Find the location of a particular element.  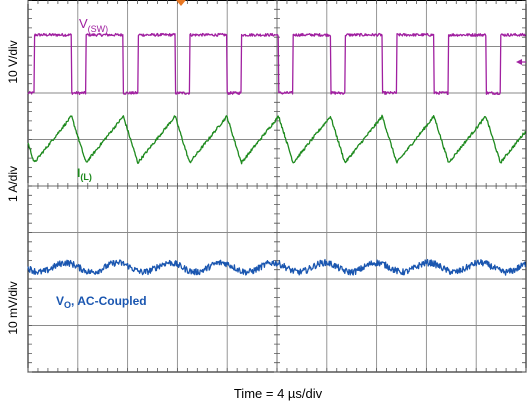

y-label-il: 1 A/div is located at coordinates (13, 184).